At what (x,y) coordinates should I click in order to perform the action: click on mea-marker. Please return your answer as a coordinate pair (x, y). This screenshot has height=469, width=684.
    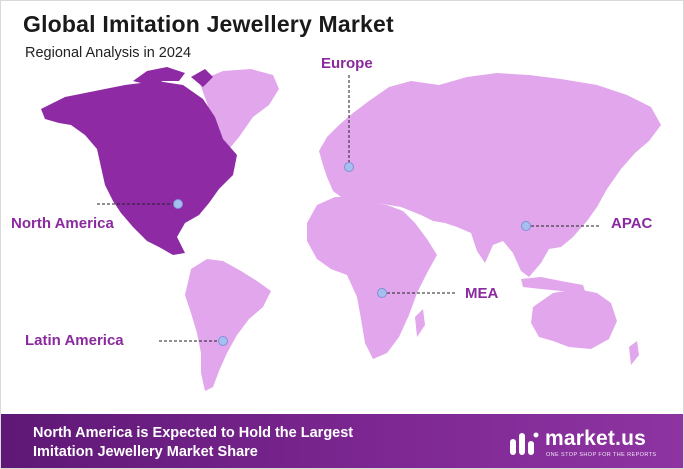
    Looking at the image, I should click on (382, 293).